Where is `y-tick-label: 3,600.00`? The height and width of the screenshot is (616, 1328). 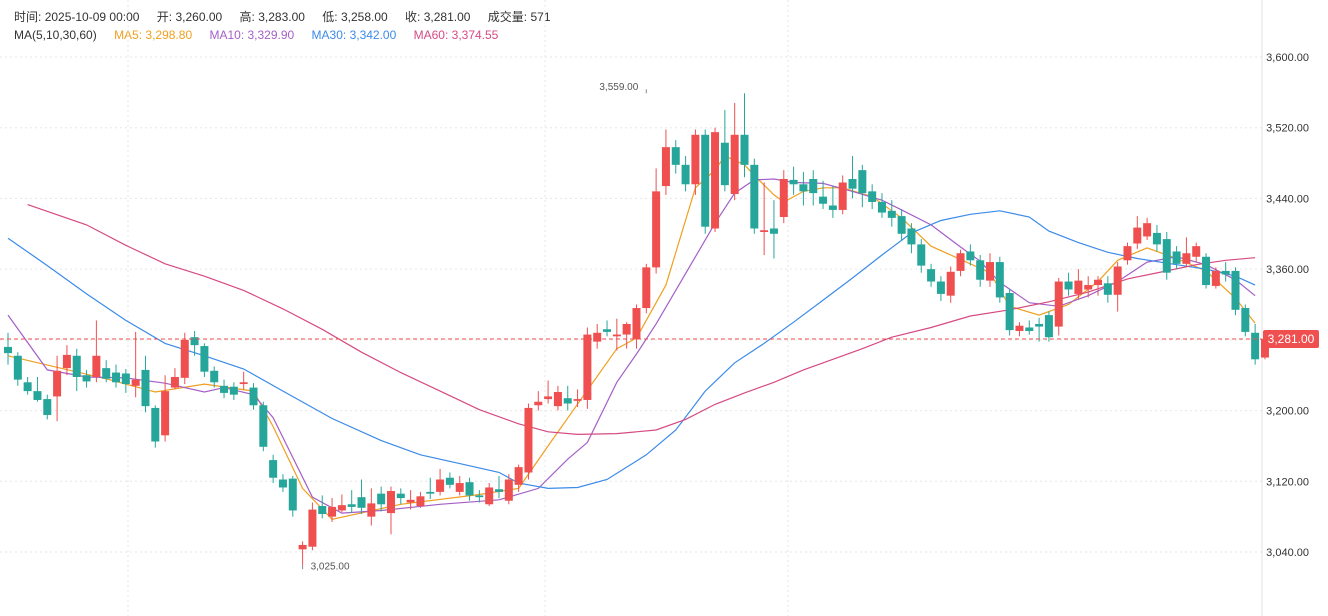
y-tick-label: 3,600.00 is located at coordinates (1287, 58).